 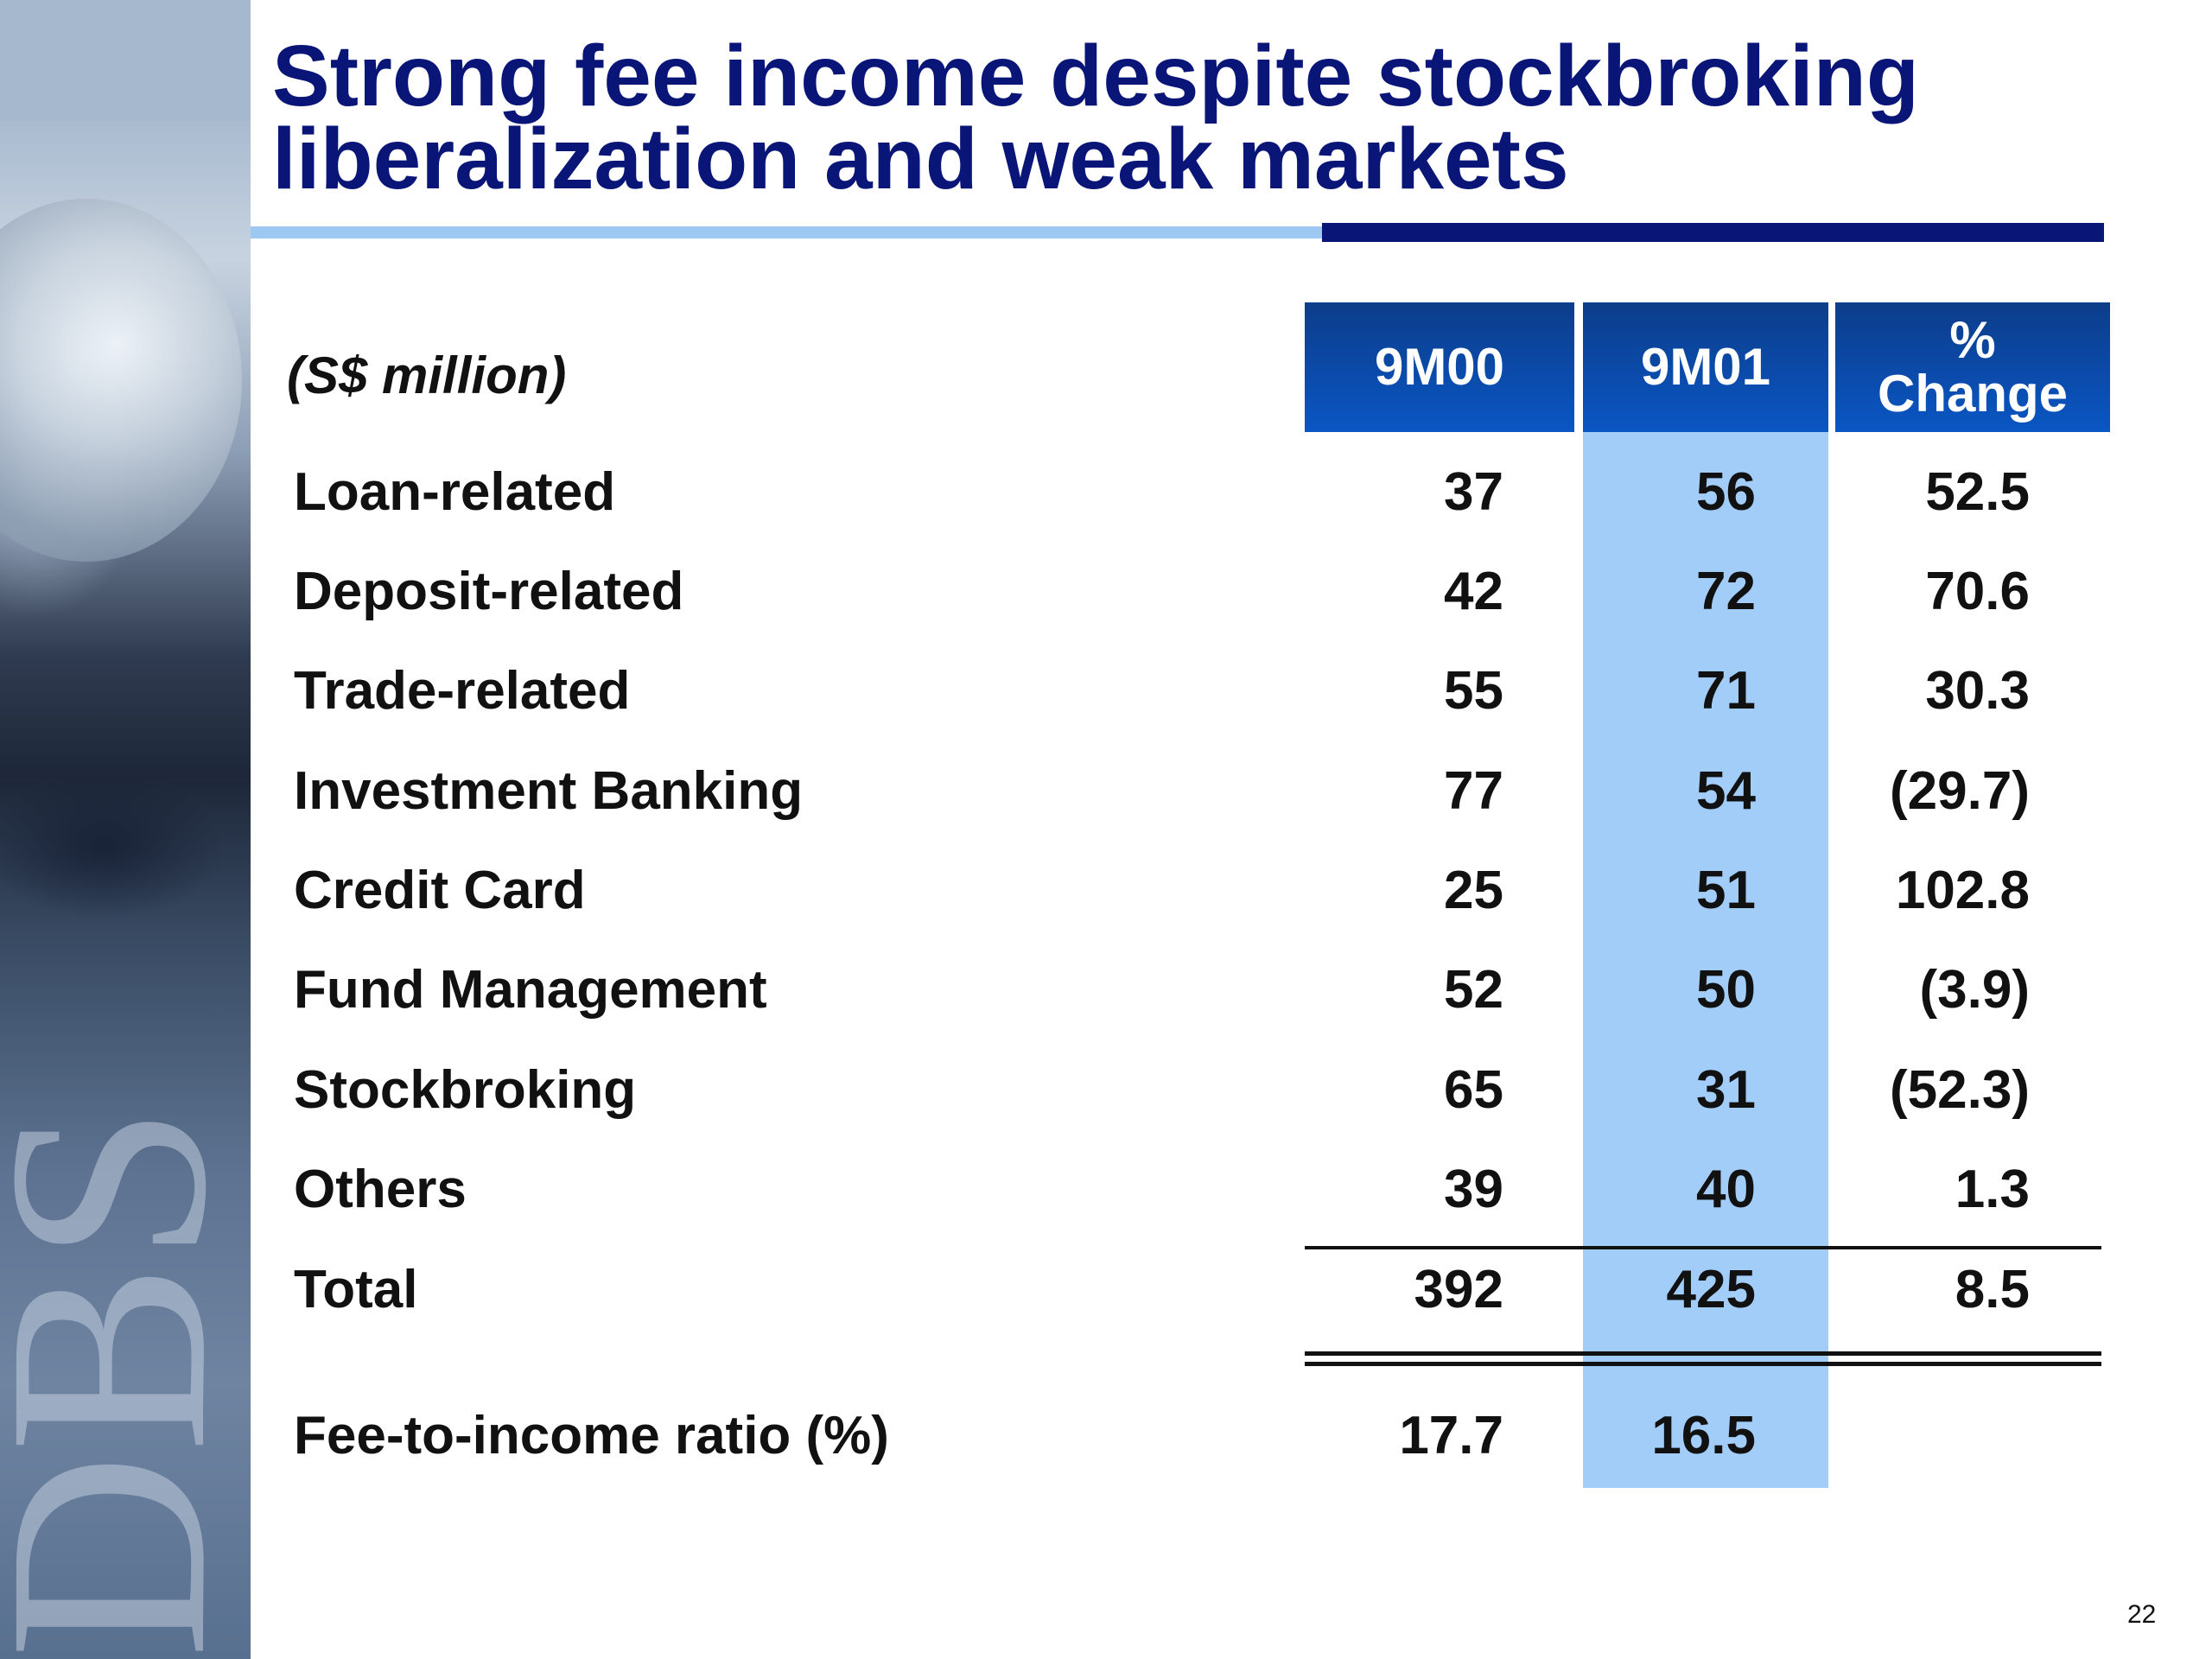 I want to click on page-number: 22, so click(x=2142, y=1614).